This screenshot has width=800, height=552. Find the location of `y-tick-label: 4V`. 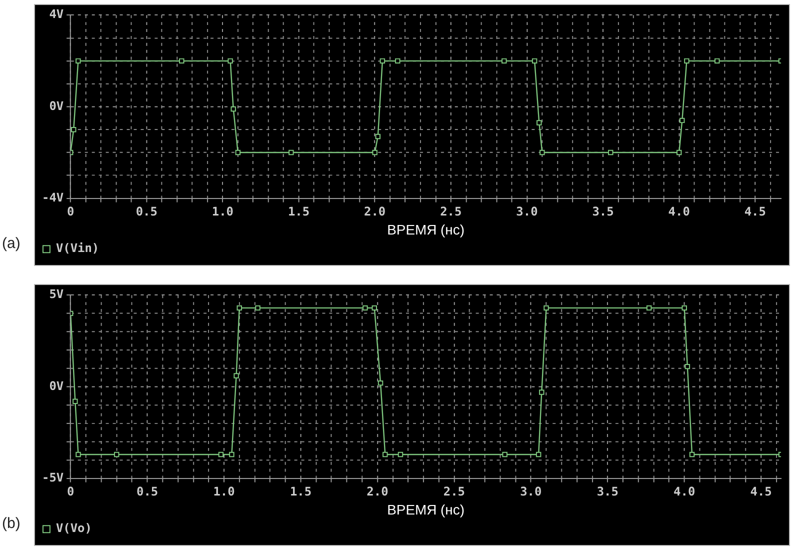

y-tick-label: 4V is located at coordinates (56, 14).